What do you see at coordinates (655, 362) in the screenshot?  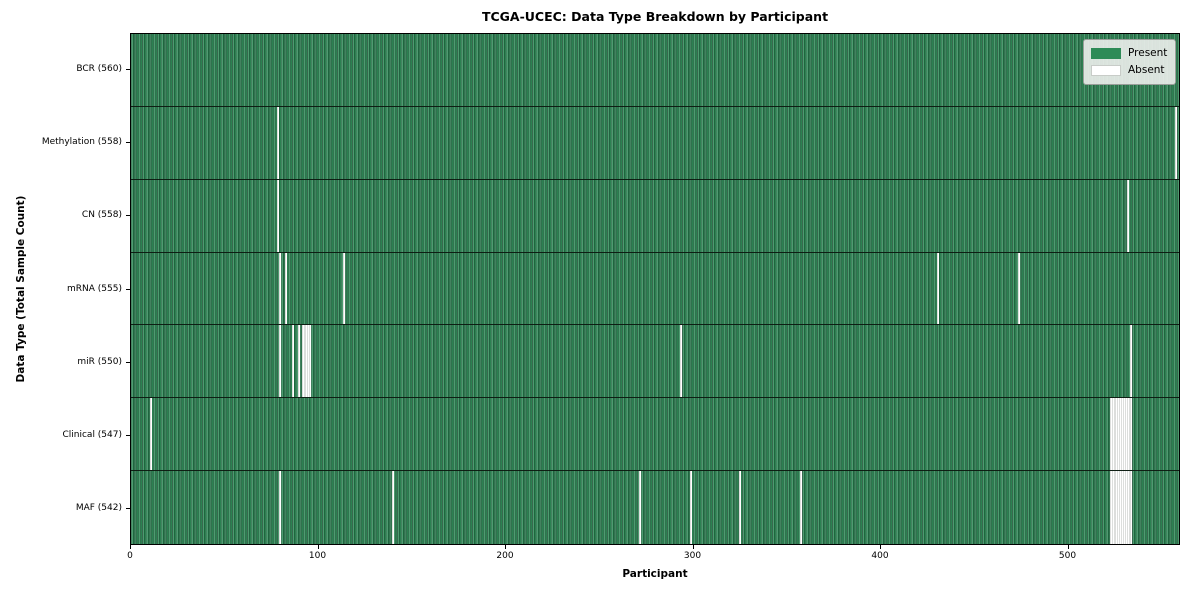 I see `row-mir` at bounding box center [655, 362].